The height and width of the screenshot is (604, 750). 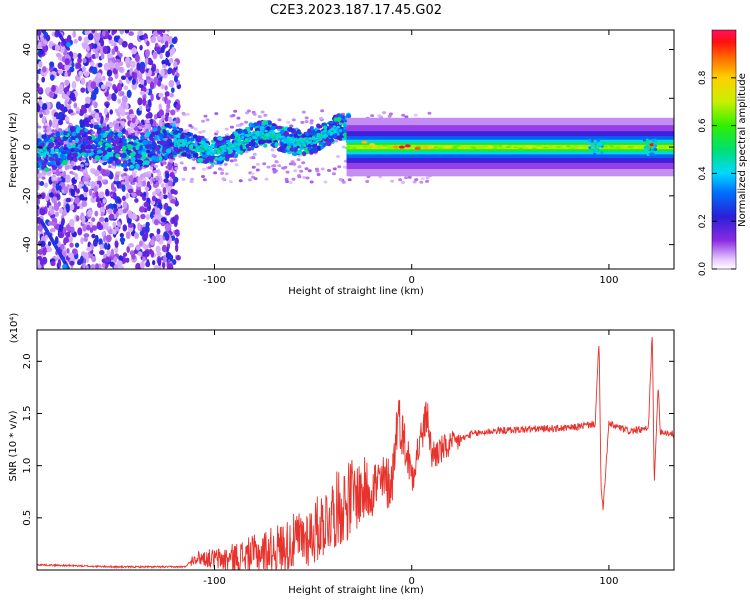 I want to click on spectrogram-x-label: Height of straight line (km), so click(x=356, y=291).